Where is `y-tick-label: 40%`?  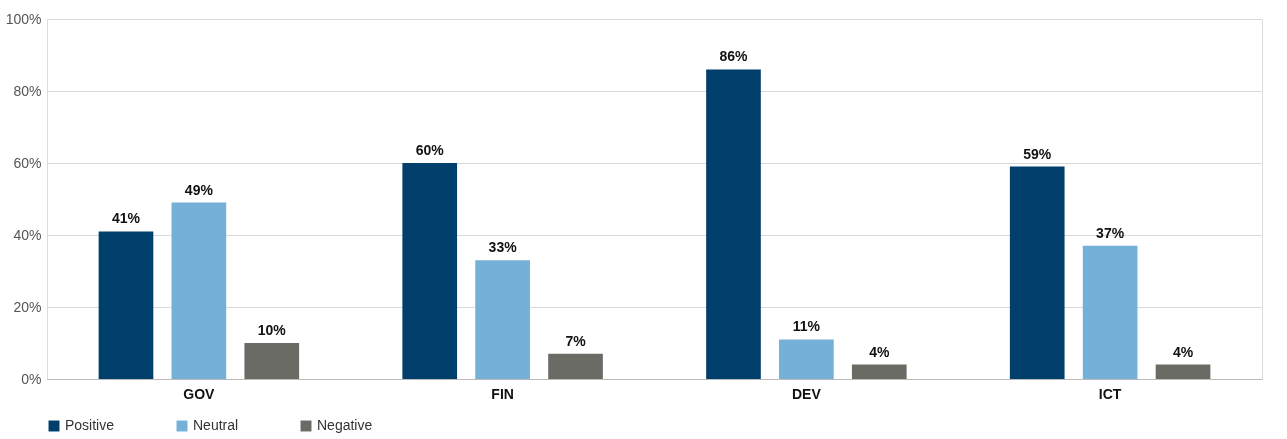 y-tick-label: 40% is located at coordinates (27, 234).